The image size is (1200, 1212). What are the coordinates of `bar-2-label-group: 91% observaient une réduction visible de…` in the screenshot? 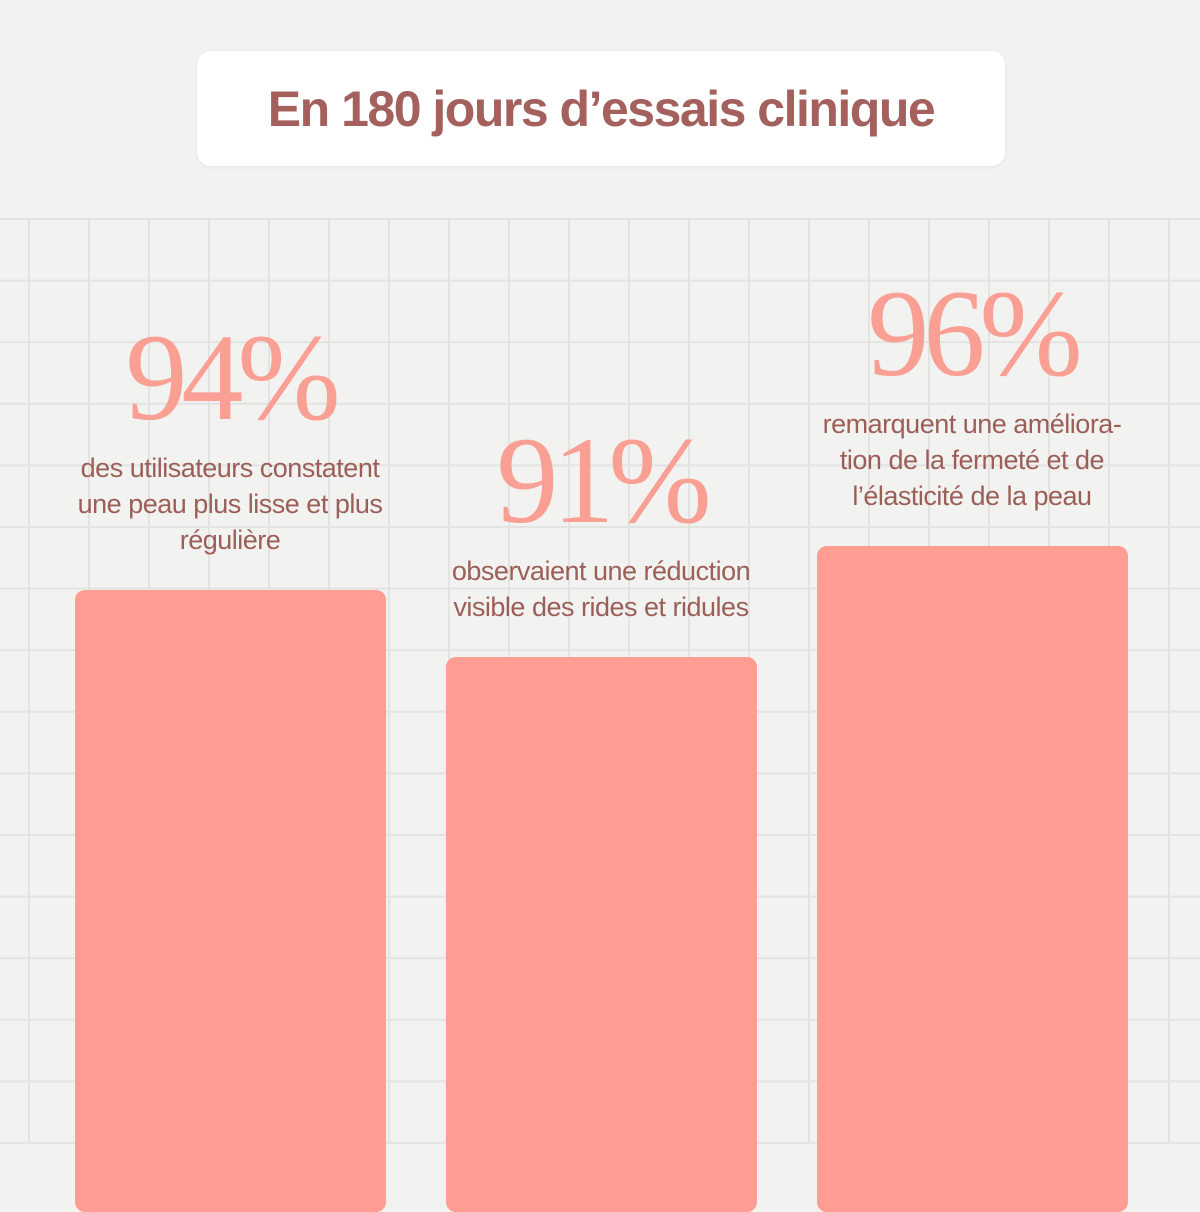 It's located at (601, 522).